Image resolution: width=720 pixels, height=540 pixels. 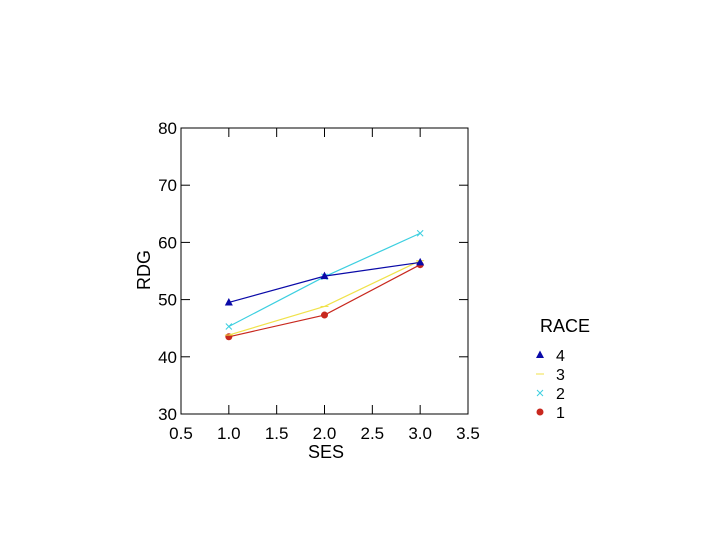 What do you see at coordinates (181, 433) in the screenshot?
I see `x-tick-label: 0.5` at bounding box center [181, 433].